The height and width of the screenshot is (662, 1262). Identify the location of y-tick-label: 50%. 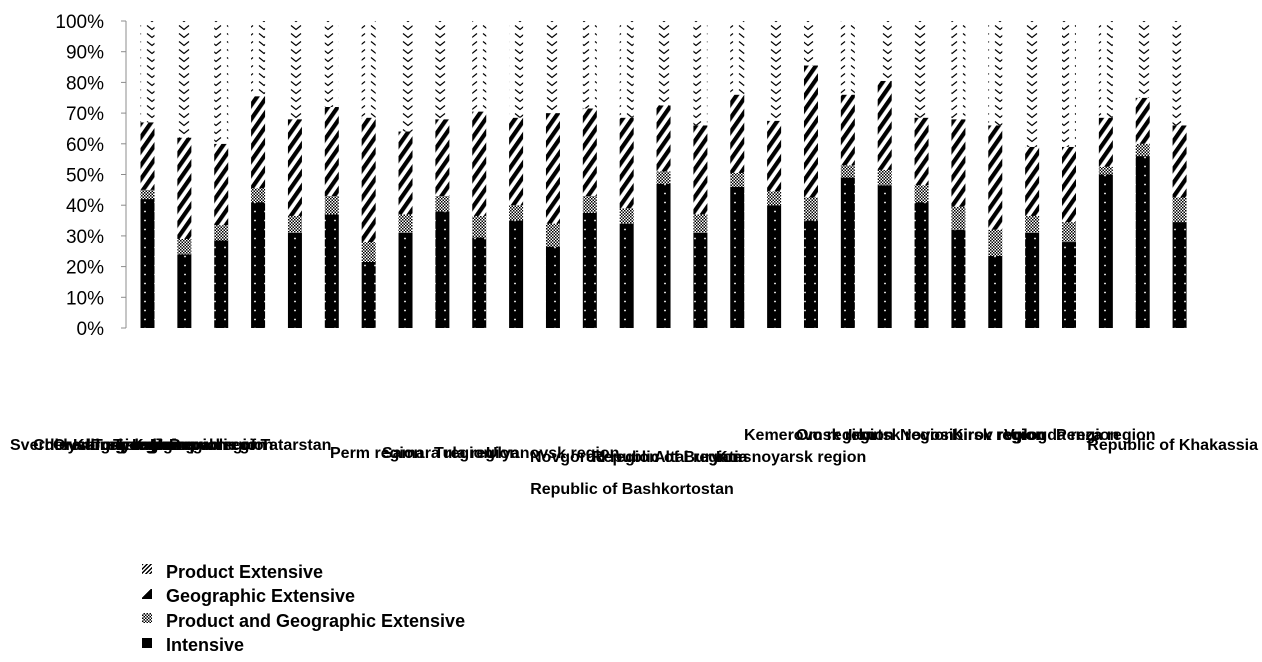
(85, 176).